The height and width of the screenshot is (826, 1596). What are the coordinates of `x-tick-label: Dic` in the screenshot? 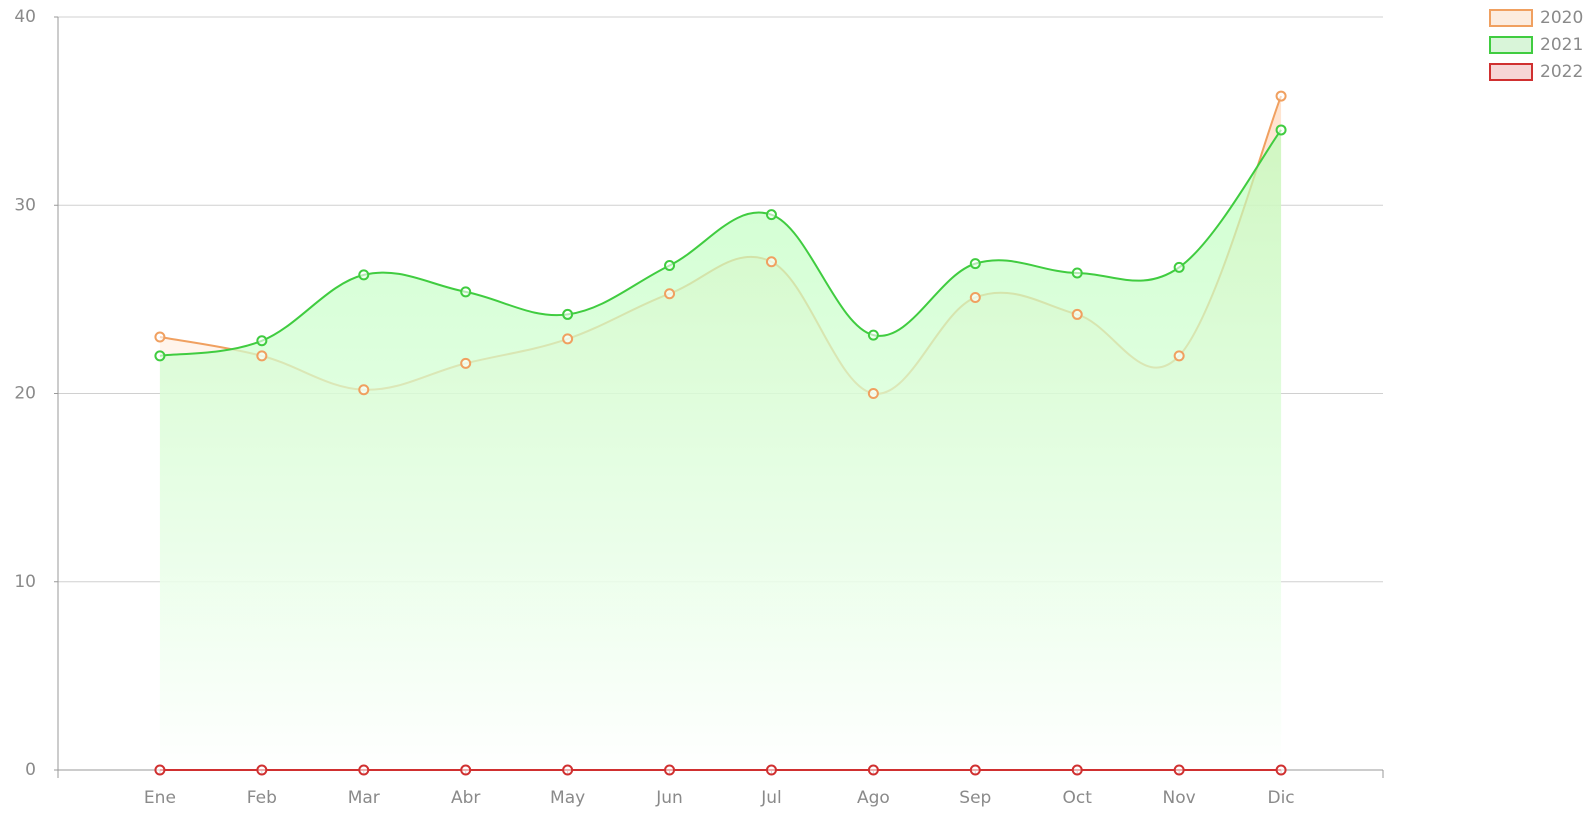 It's located at (1280, 798).